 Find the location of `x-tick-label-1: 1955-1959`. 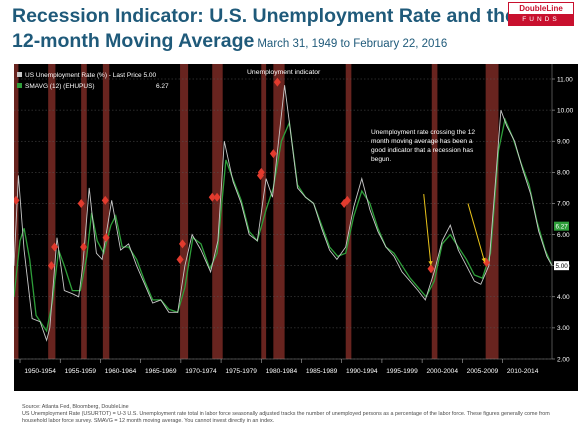

x-tick-label-1: 1955-1959 is located at coordinates (81, 371).